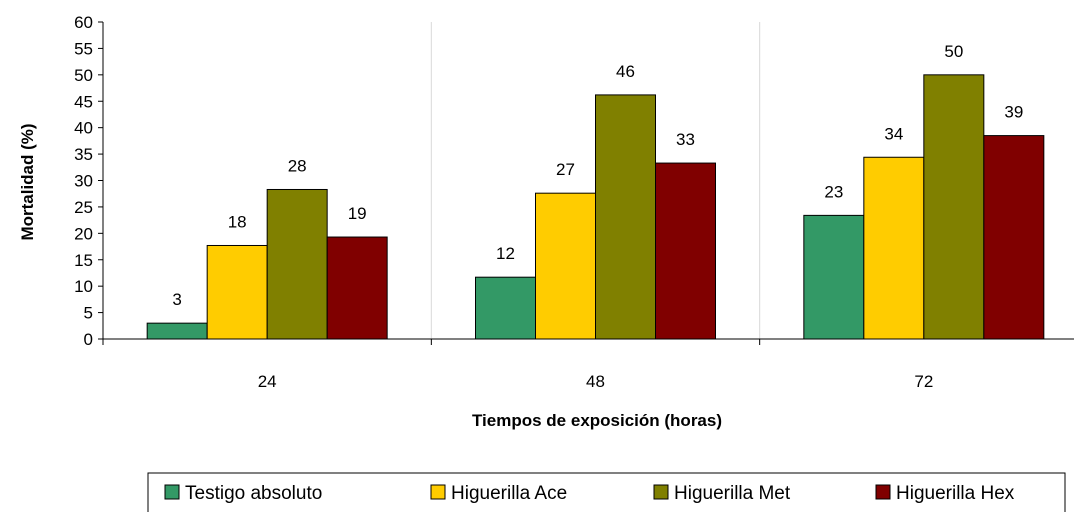 This screenshot has height=512, width=1074. Describe the element at coordinates (83, 22) in the screenshot. I see `y-tick-label: 60` at that location.